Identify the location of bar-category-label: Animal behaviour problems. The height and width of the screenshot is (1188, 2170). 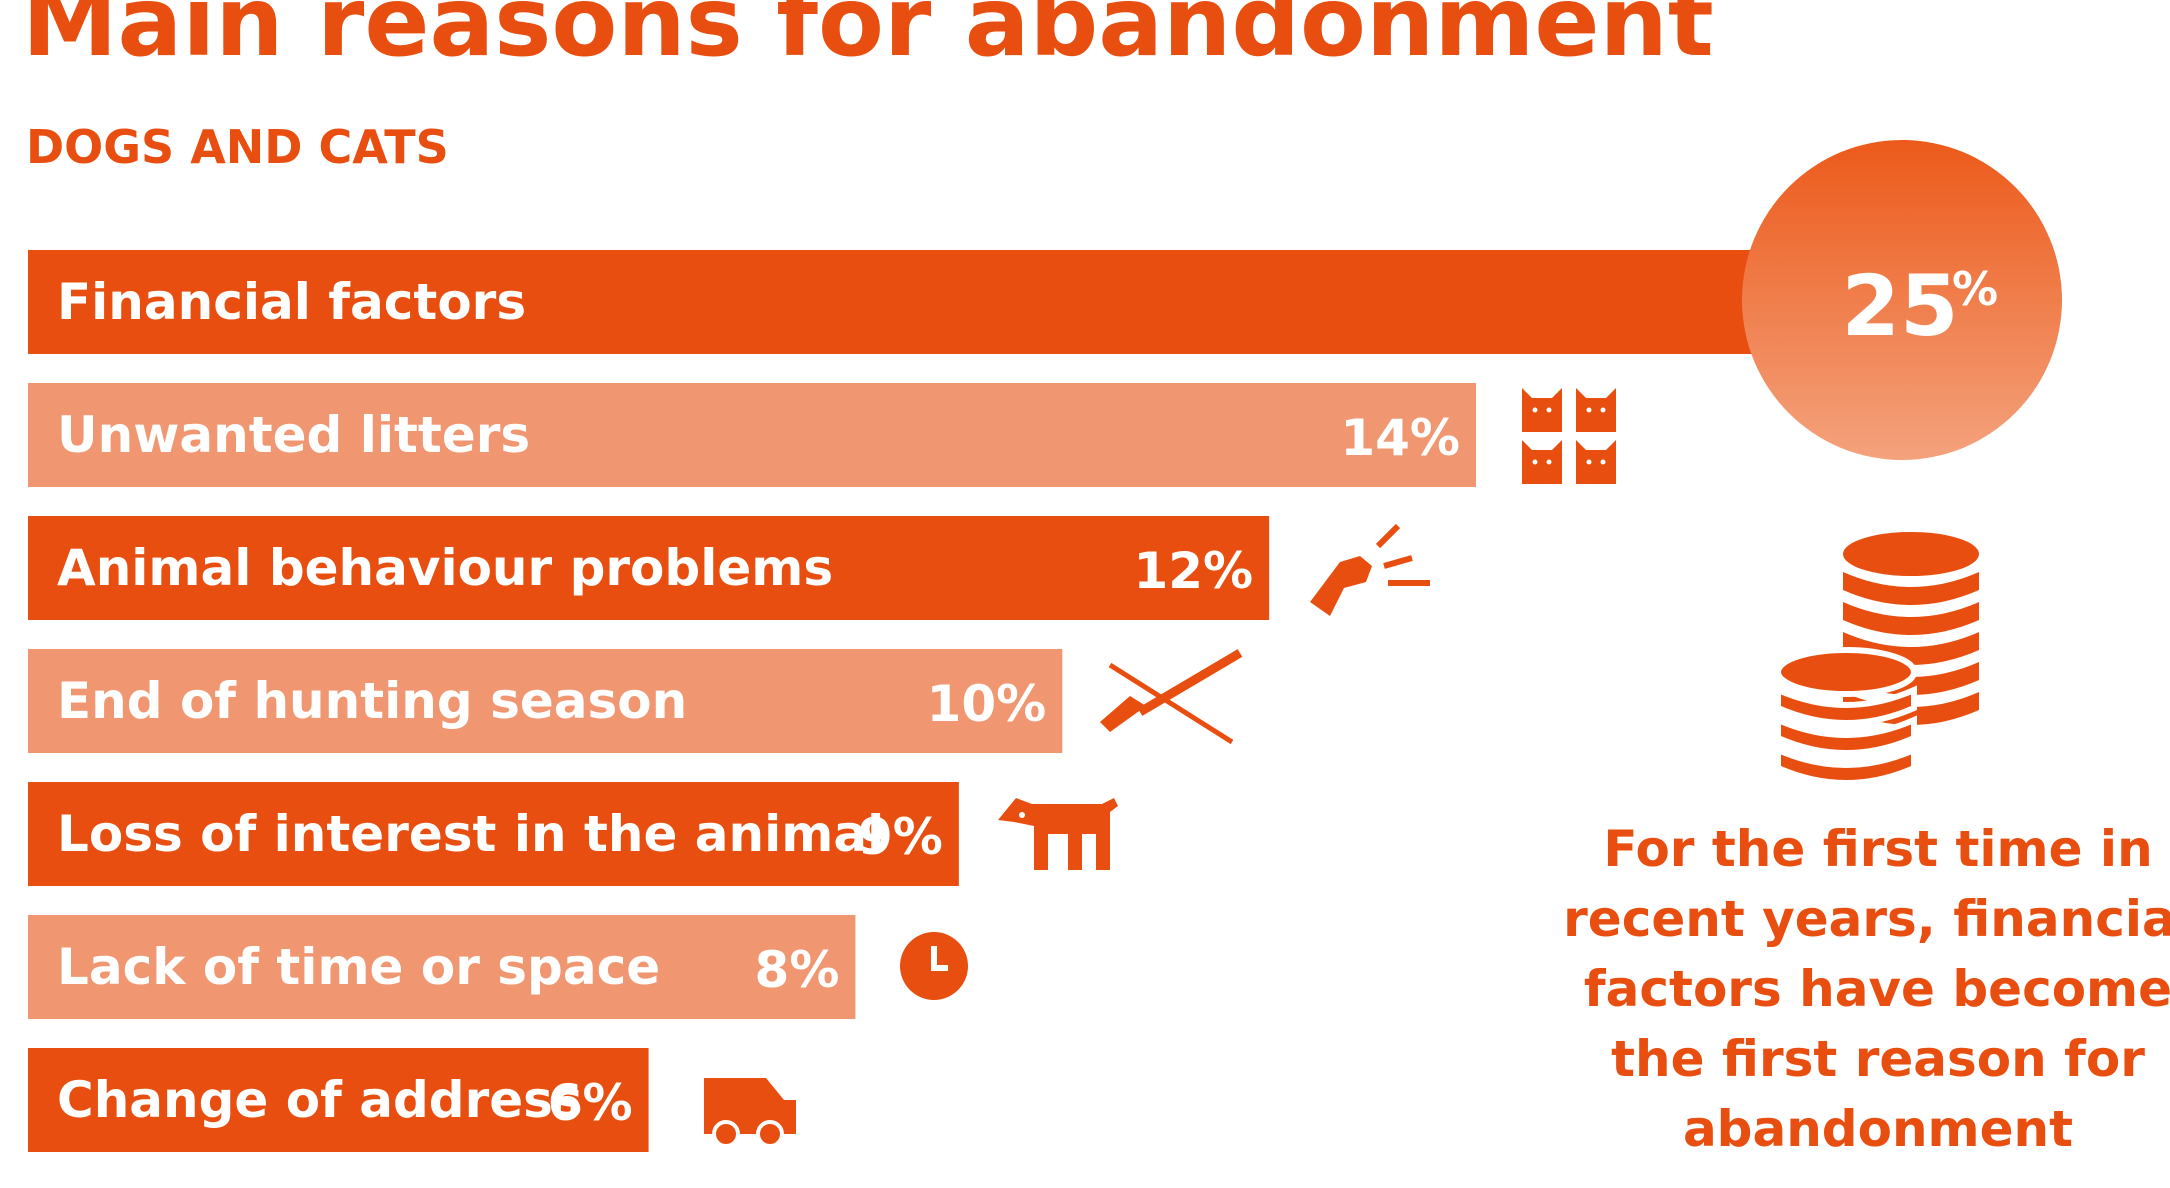
(445, 568).